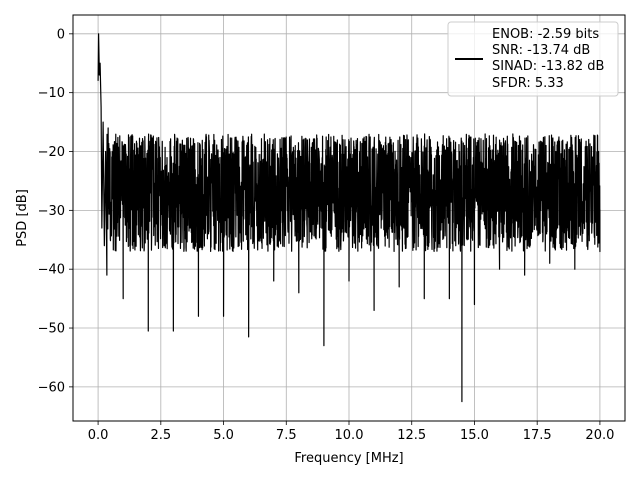 Image resolution: width=640 pixels, height=484 pixels. Describe the element at coordinates (61, 34) in the screenshot. I see `y-tick-label: 0` at that location.